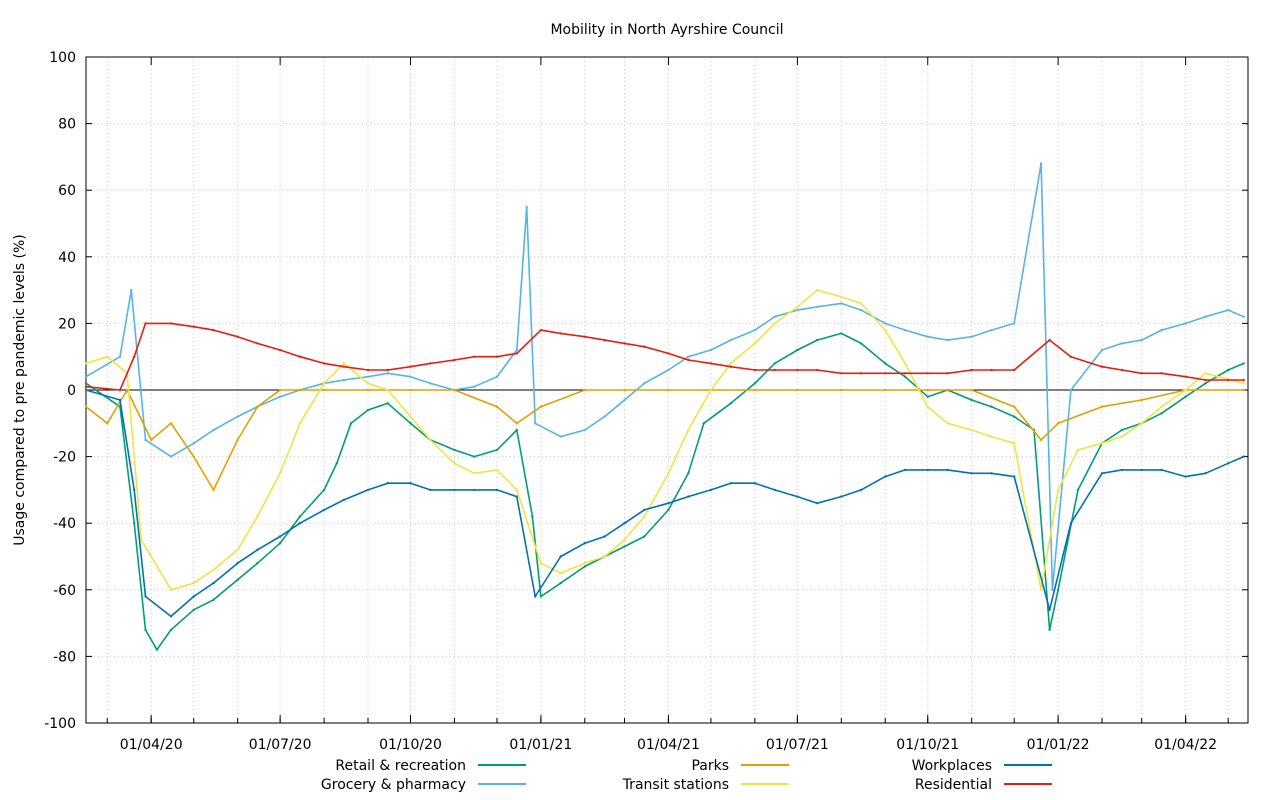  Describe the element at coordinates (410, 745) in the screenshot. I see `x-tick-label: 01/10/20` at that location.